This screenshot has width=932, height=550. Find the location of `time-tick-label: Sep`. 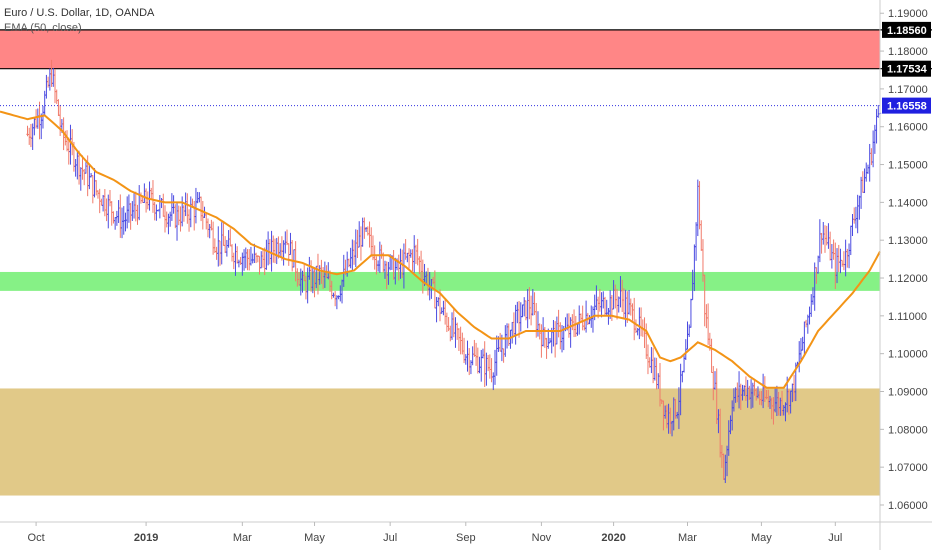

time-tick-label: Sep is located at coordinates (466, 538).